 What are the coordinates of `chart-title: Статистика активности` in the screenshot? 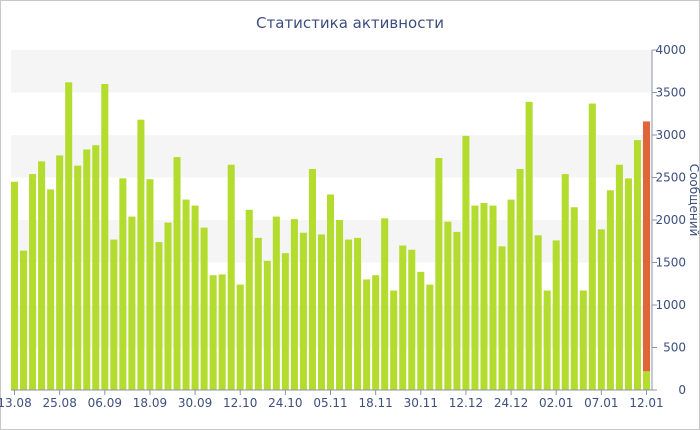 It's located at (350, 23).